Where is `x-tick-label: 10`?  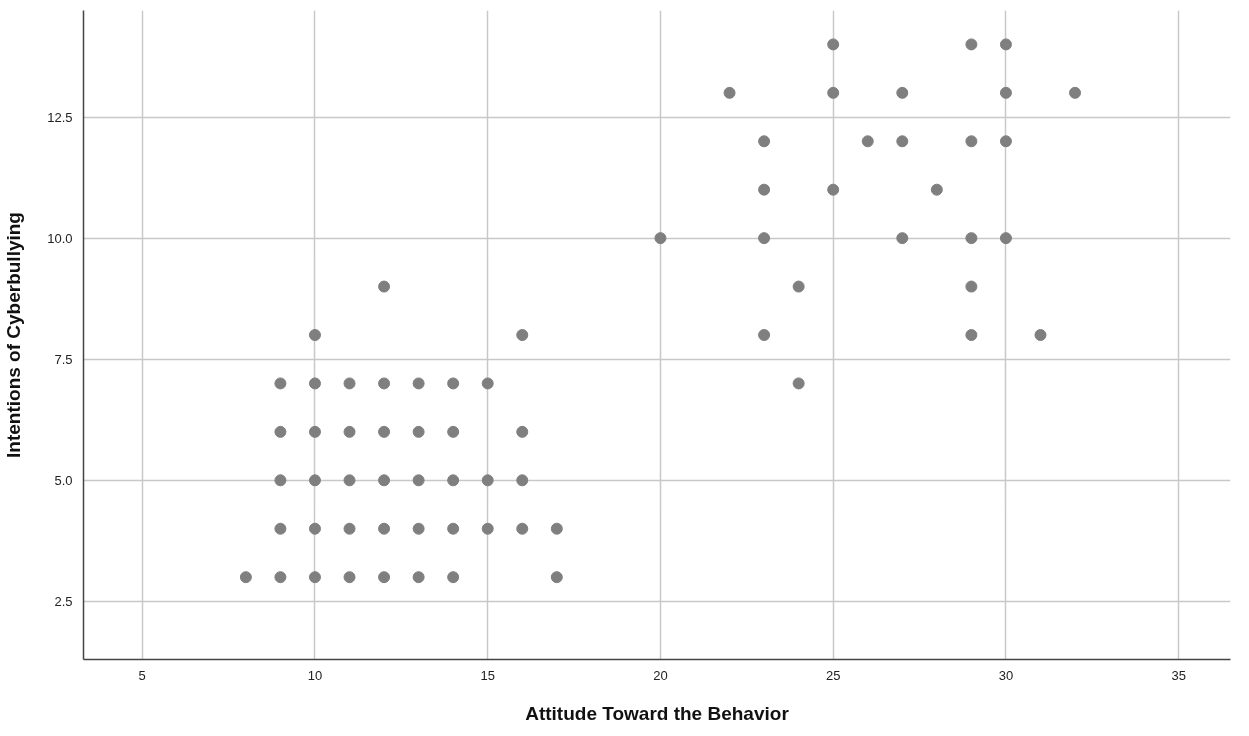
x-tick-label: 10 is located at coordinates (315, 675).